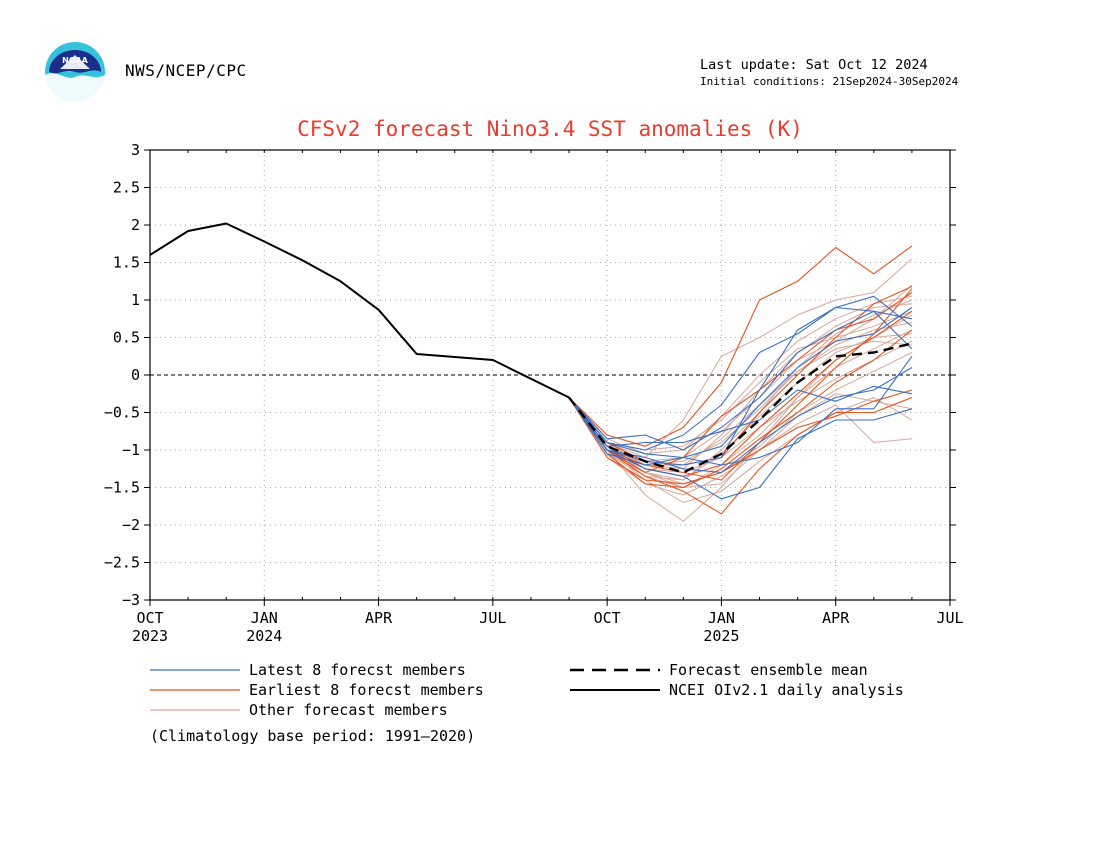 The width and height of the screenshot is (1100, 850). I want to click on last-update-label: Last update: Sat Oct 12 2024, so click(814, 65).